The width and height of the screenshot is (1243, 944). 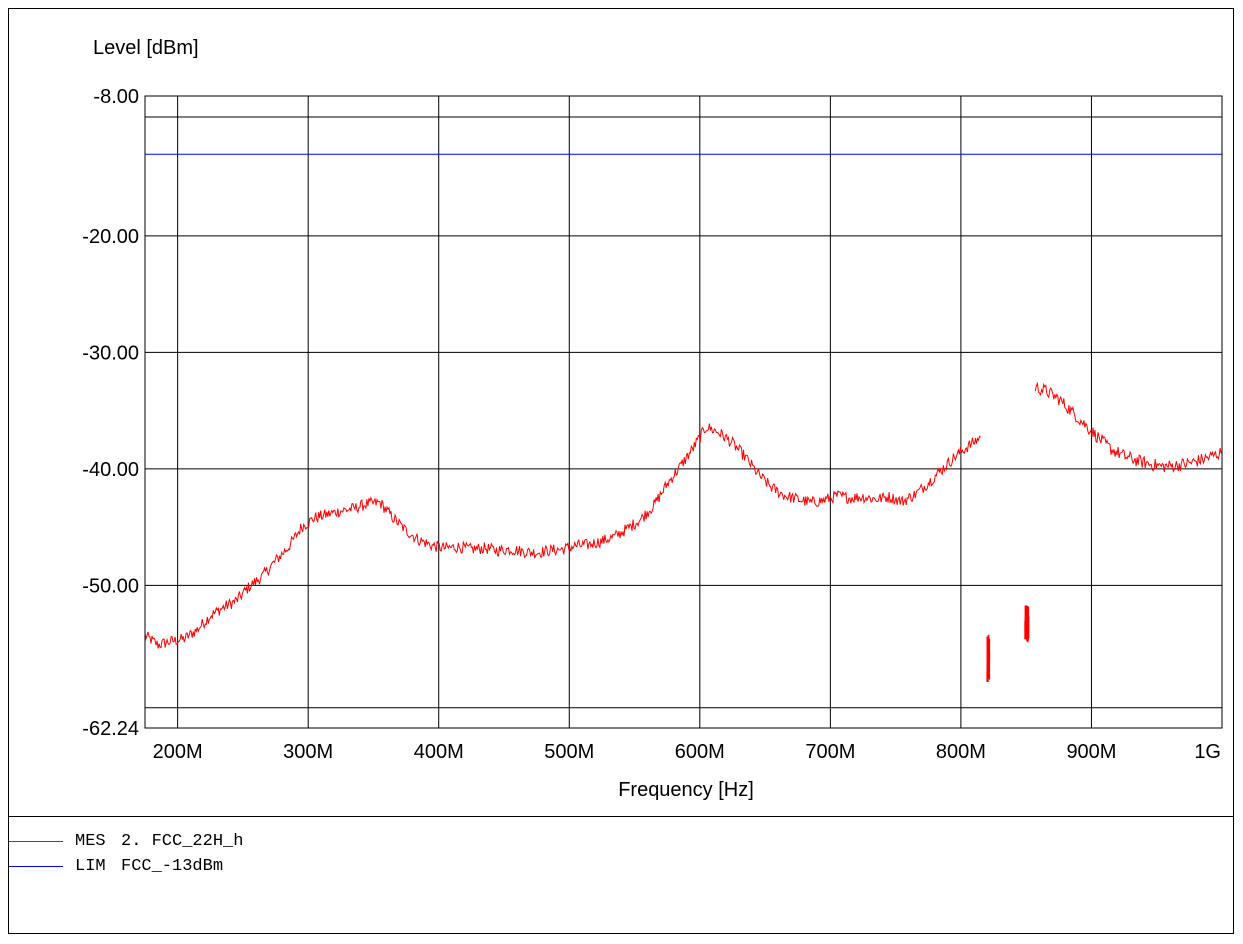 What do you see at coordinates (116, 866) in the screenshot?
I see `legend-entry-lim: LIM FCC_-13dBm` at bounding box center [116, 866].